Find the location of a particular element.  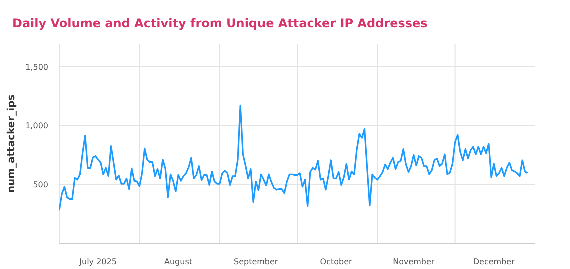

x-tick-label: November is located at coordinates (414, 262).